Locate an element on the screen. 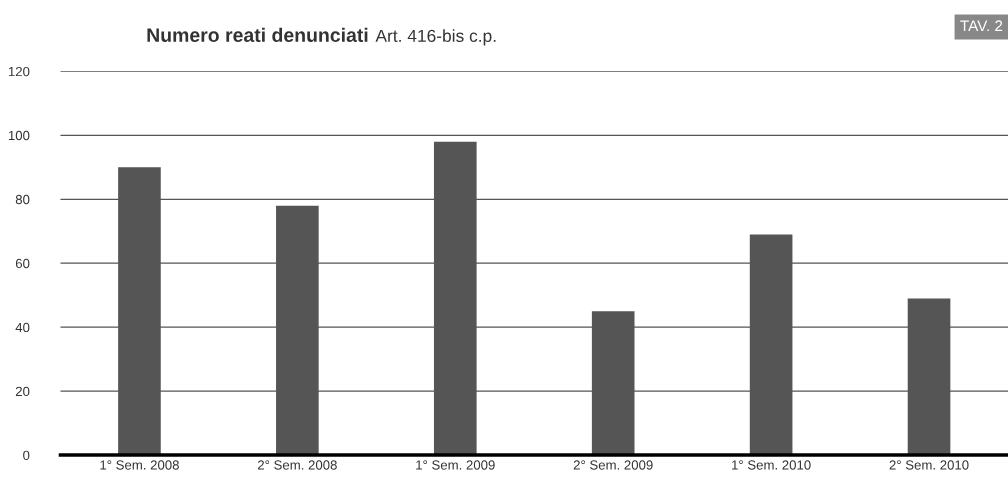 This screenshot has height=492, width=1008. y-tick-label: 0 is located at coordinates (26, 455).